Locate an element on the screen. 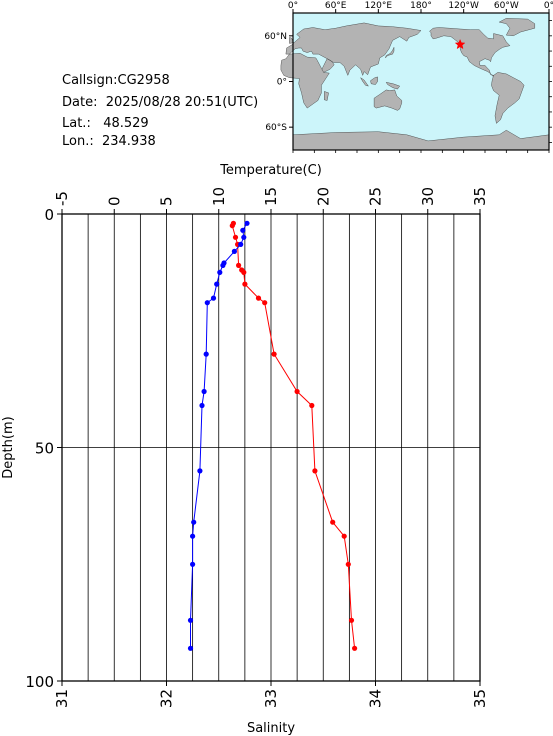 The width and height of the screenshot is (553, 736). top-axis-tick-label: -5 is located at coordinates (62, 198).